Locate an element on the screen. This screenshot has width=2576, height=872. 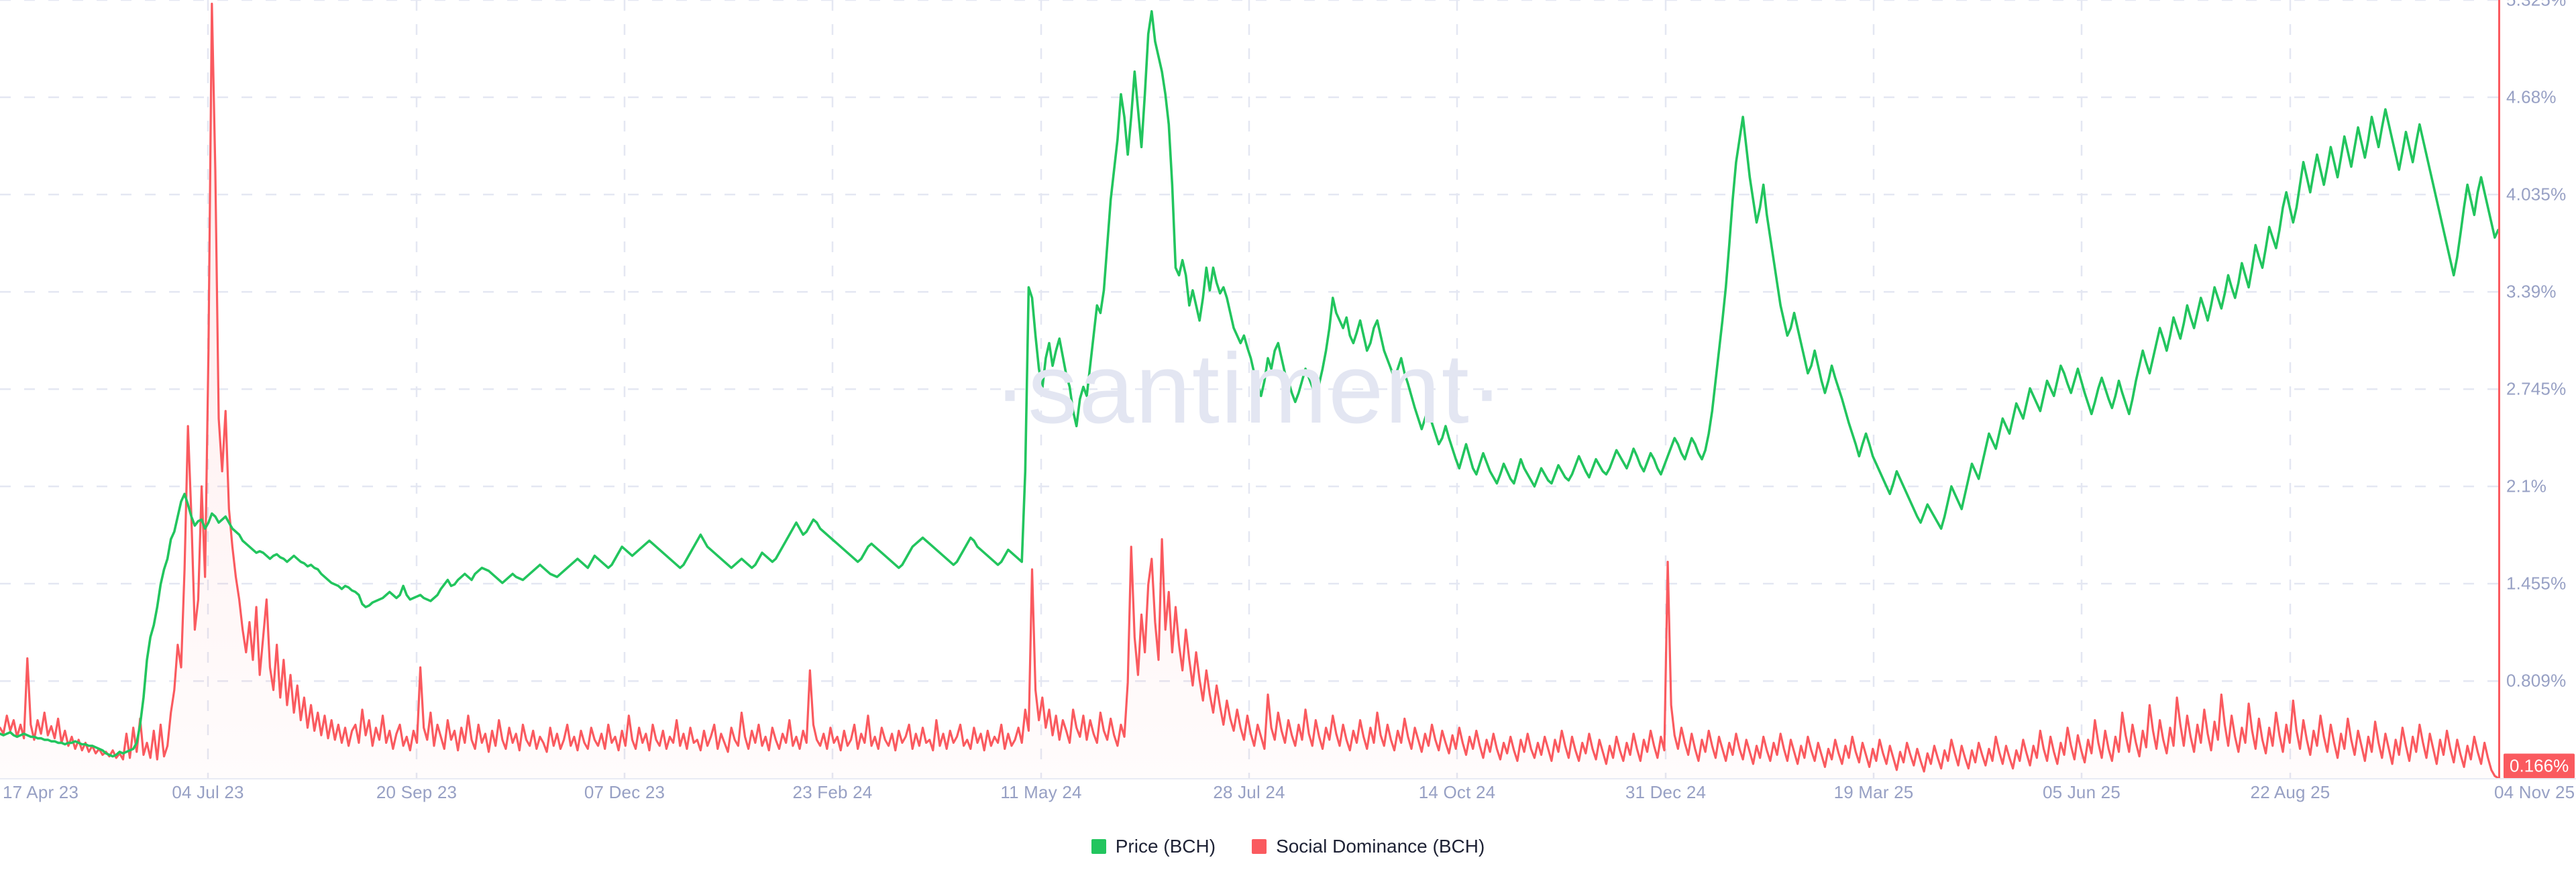
x-axis-line is located at coordinates (1288, 778).